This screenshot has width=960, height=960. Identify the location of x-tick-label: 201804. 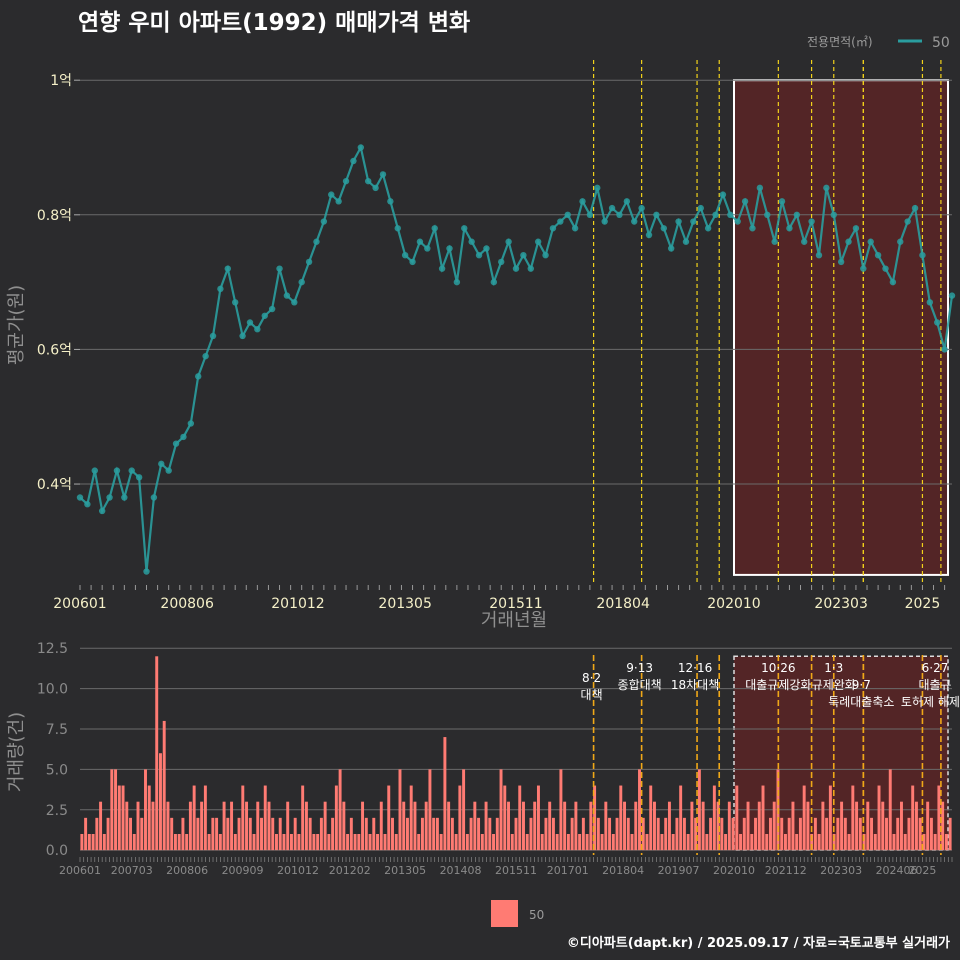
(623, 604).